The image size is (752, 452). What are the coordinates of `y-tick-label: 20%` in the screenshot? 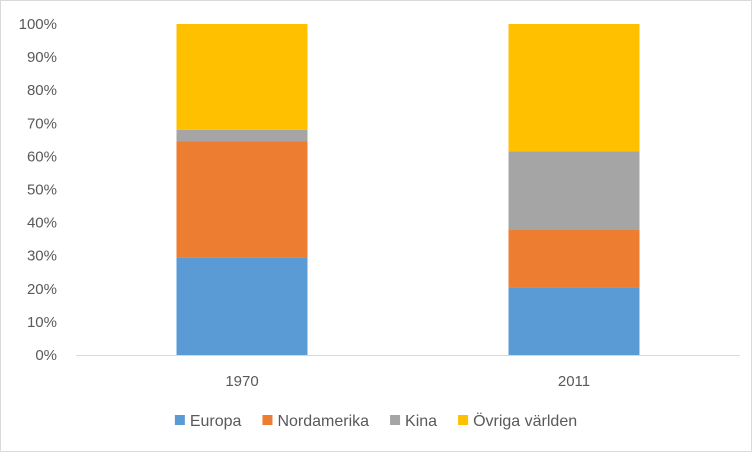 It's located at (42, 289).